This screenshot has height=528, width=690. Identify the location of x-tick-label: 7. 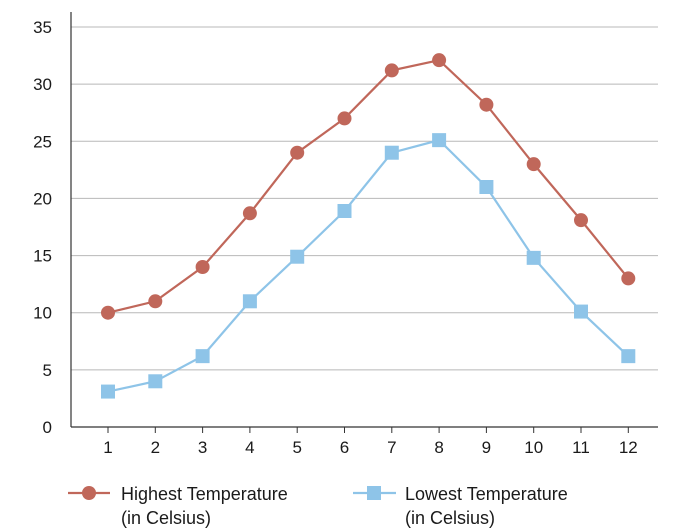
(391, 447).